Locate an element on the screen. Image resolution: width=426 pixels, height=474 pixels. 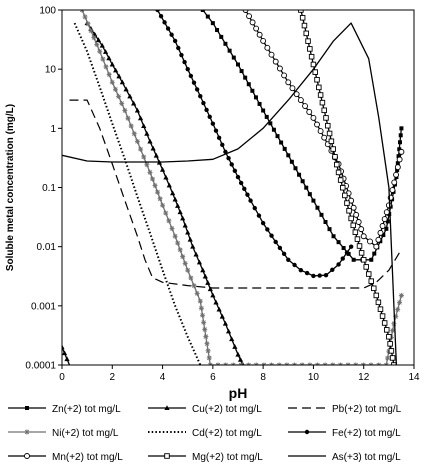
x-tick-label: 2 is located at coordinates (113, 377).